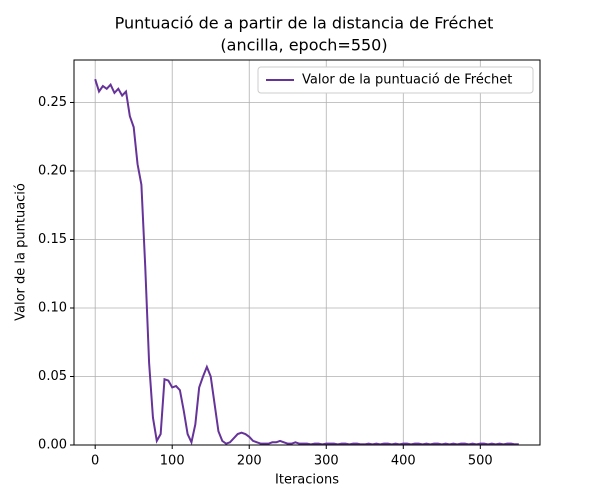  What do you see at coordinates (303, 45) in the screenshot?
I see `chart-subtitle: (ancilla, epoch=550)` at bounding box center [303, 45].